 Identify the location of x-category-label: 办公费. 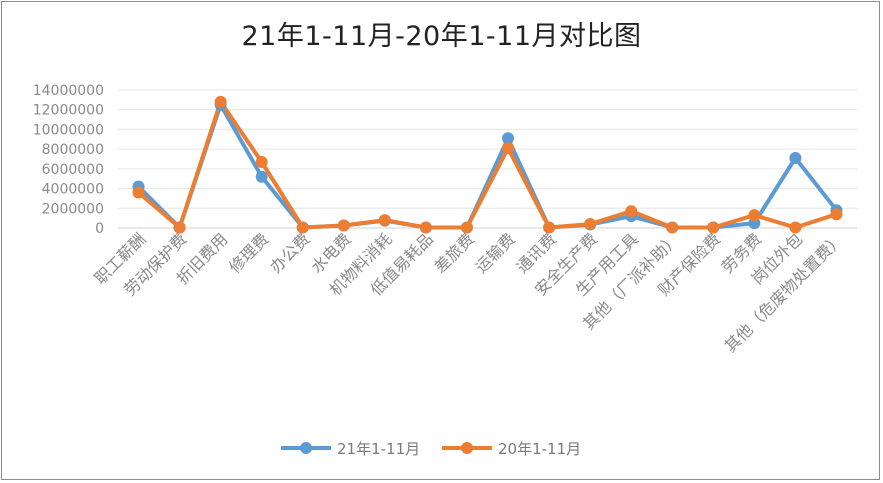
(289, 252).